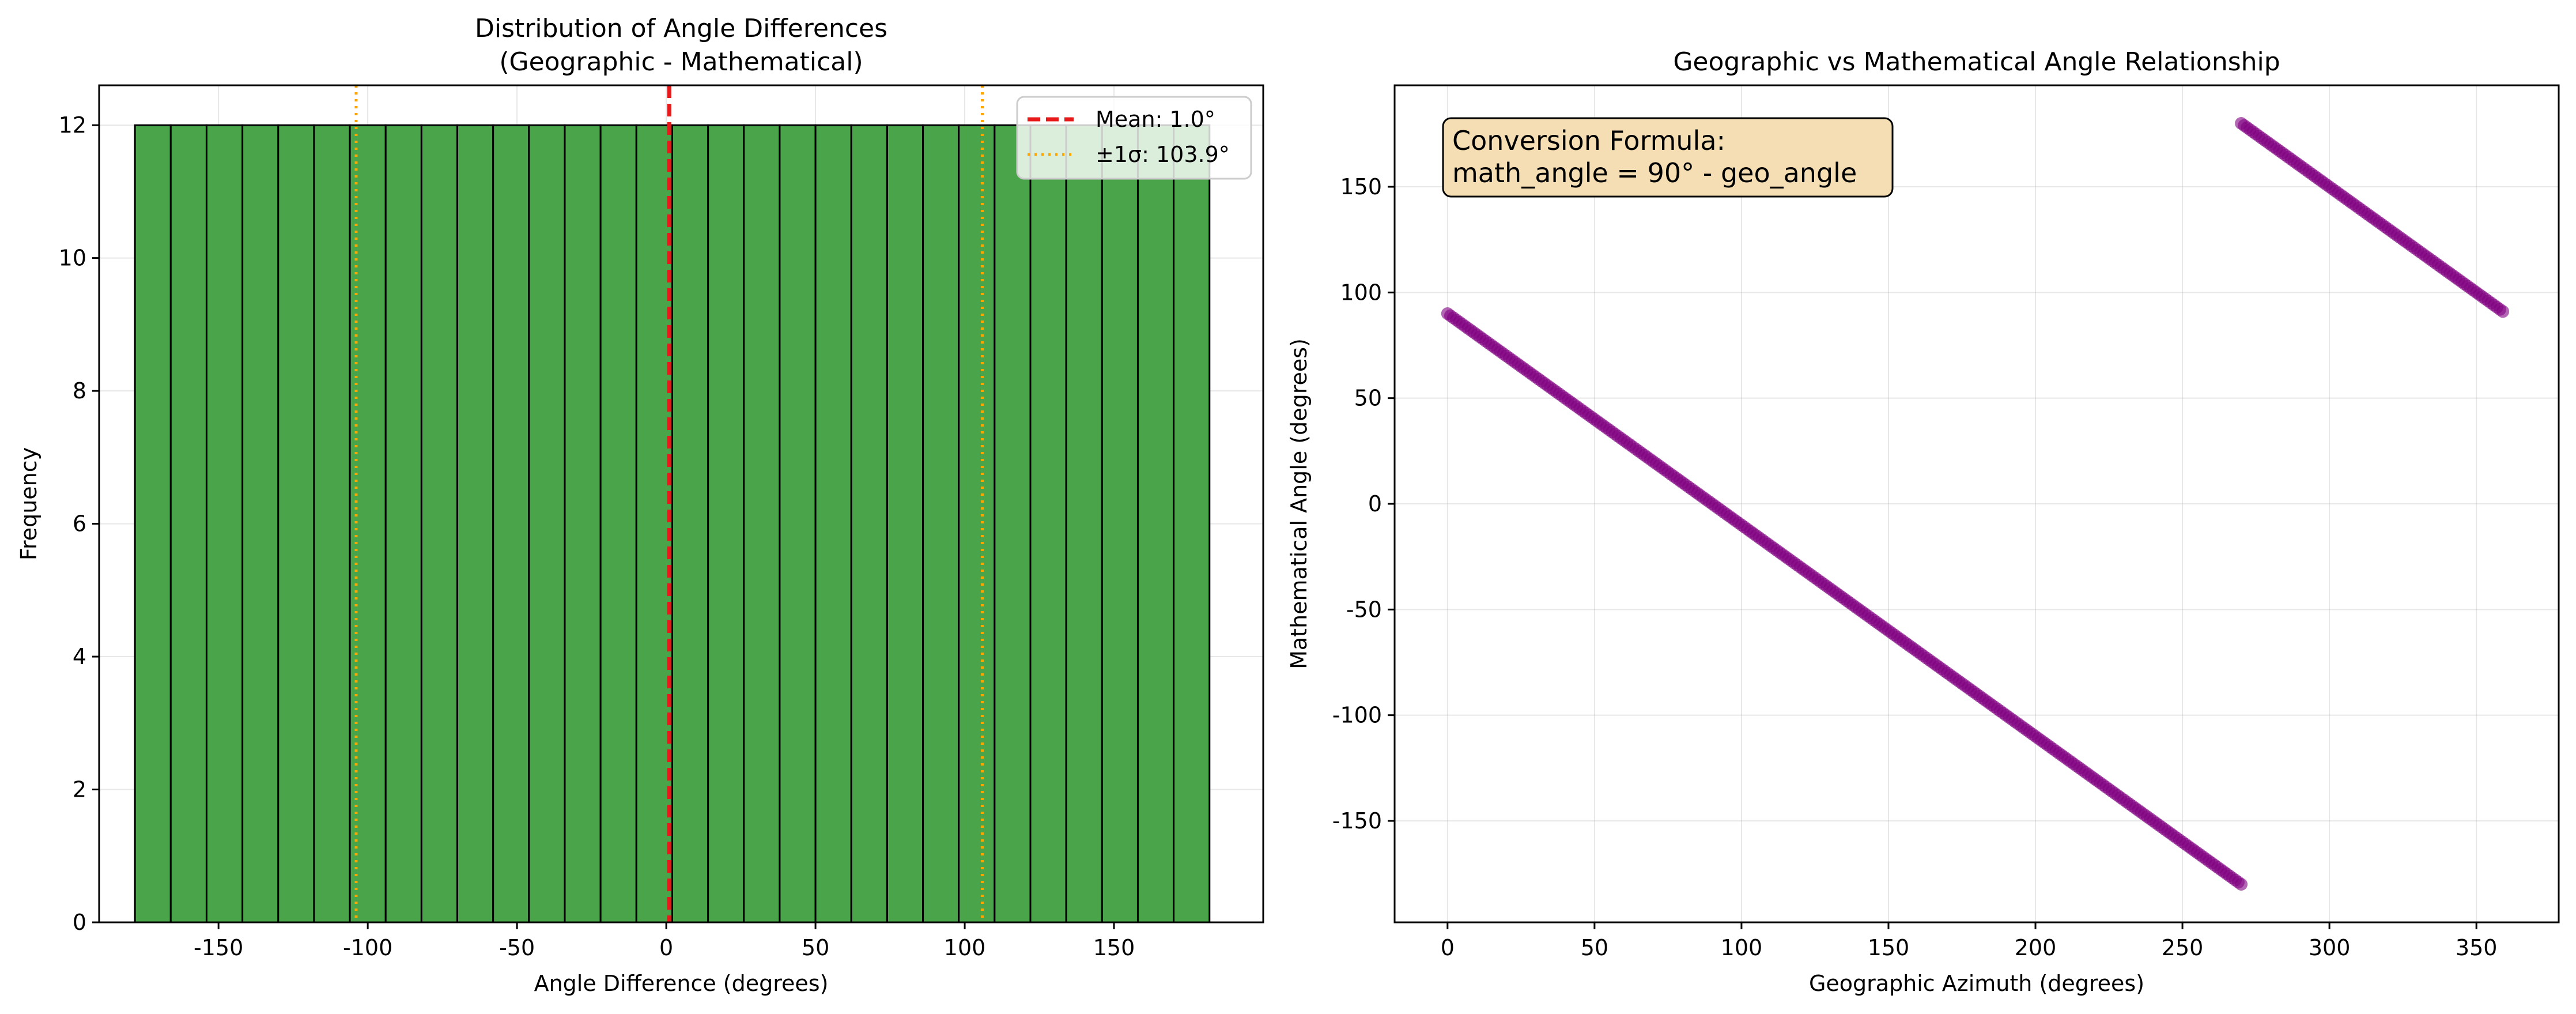  I want to click on histogram-y-label: Frequency, so click(28, 503).